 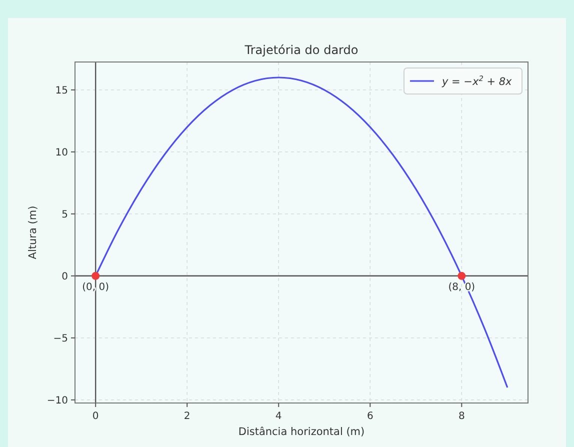 What do you see at coordinates (65, 276) in the screenshot?
I see `y-tick-label: 0` at bounding box center [65, 276].